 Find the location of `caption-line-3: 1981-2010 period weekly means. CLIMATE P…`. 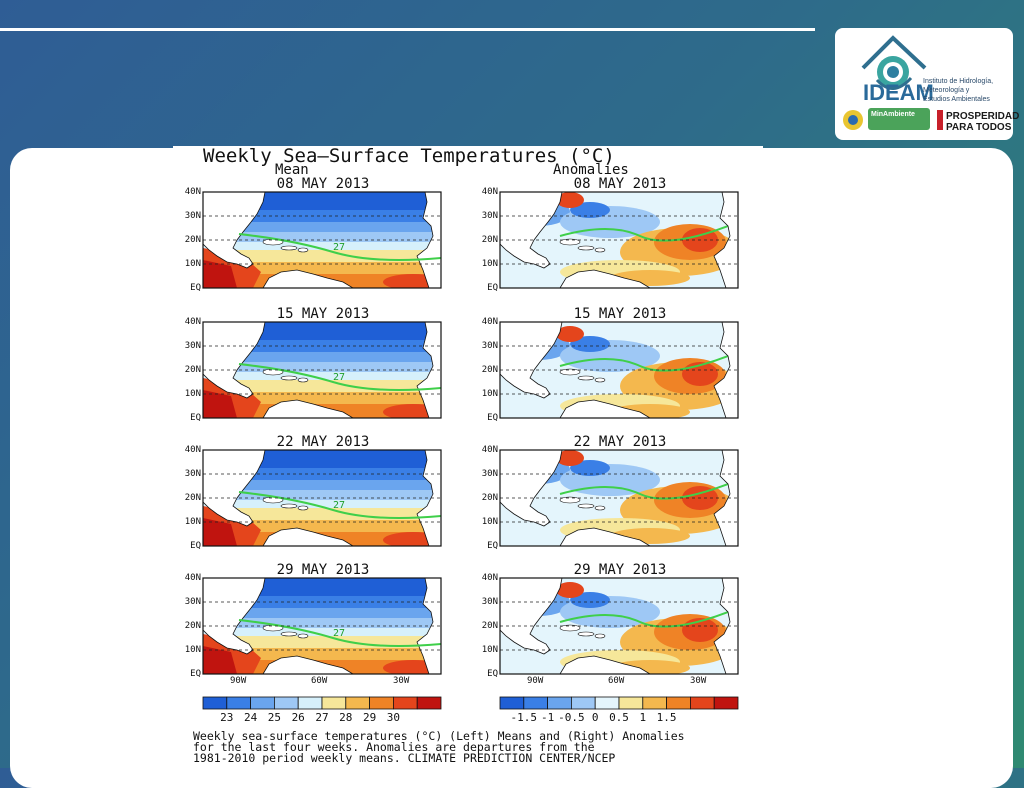

caption-line-3: 1981-2010 period weekly means. CLIMATE P… is located at coordinates (404, 758).